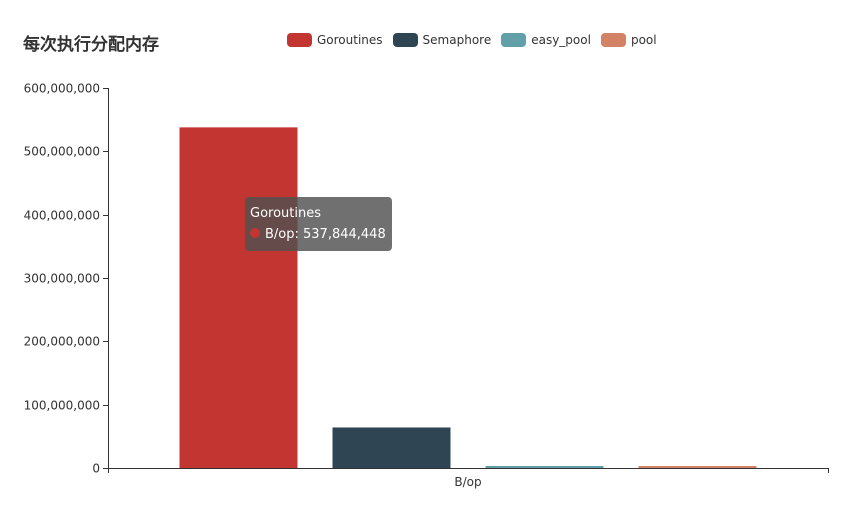 The image size is (853, 511). What do you see at coordinates (96, 469) in the screenshot?
I see `y-tick-label: 0` at bounding box center [96, 469].